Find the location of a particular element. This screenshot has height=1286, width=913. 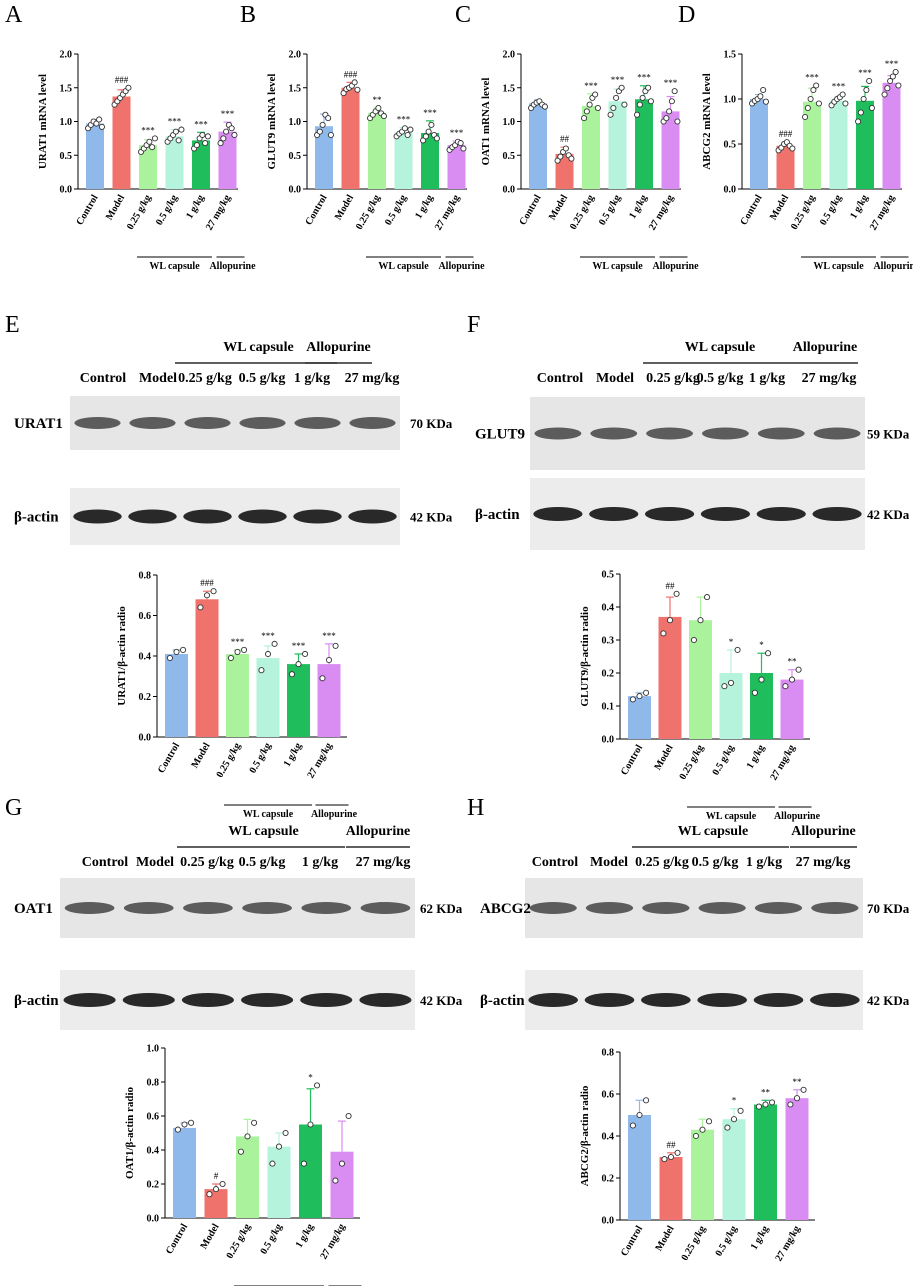

y-tick-label: 2.0 is located at coordinates (66, 55).